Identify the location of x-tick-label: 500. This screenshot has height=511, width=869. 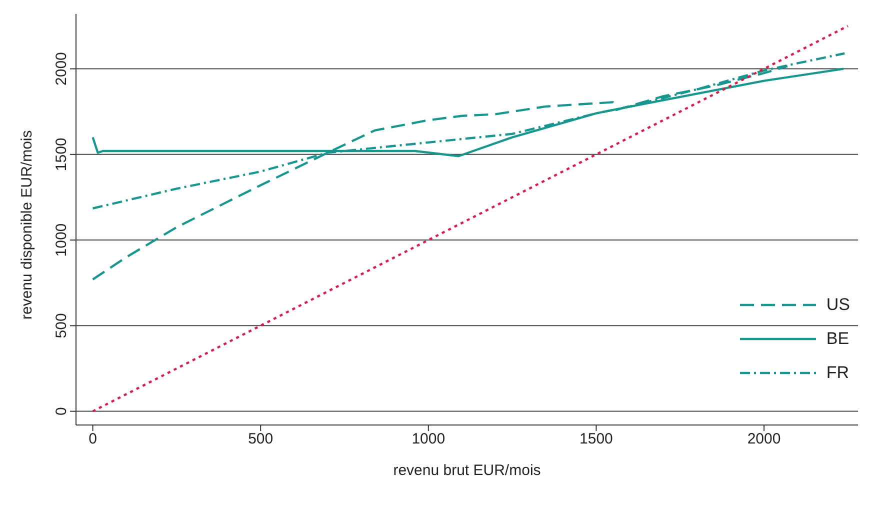
(261, 439).